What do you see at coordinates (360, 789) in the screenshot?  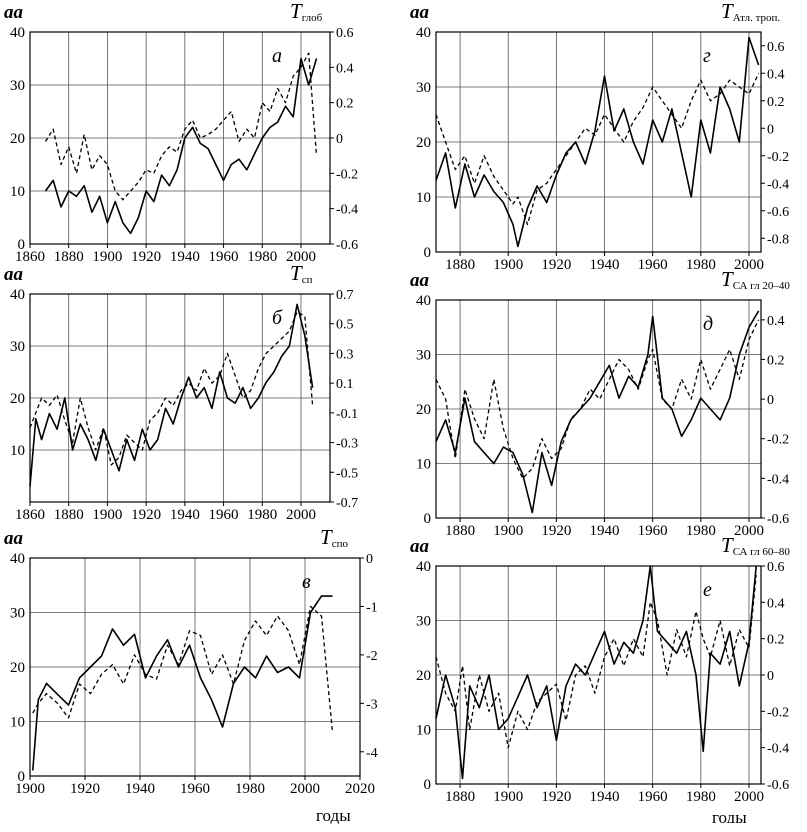 I see `x-tick-label: 2020` at bounding box center [360, 789].